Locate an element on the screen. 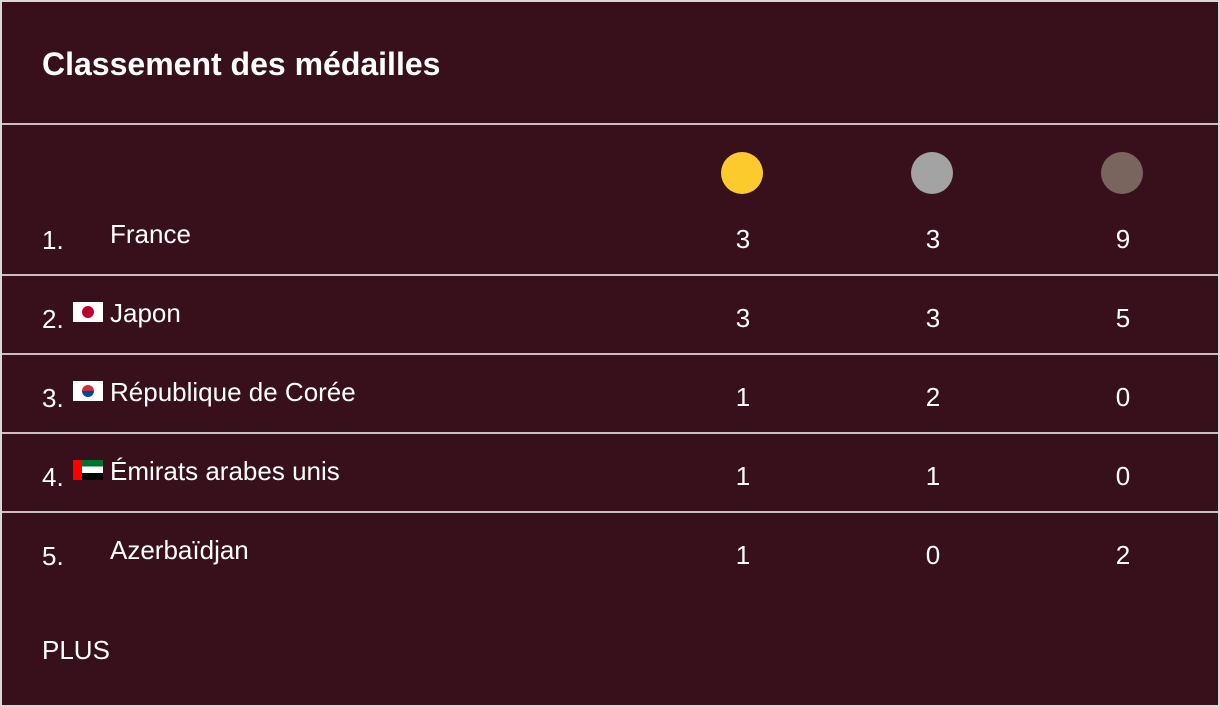 The width and height of the screenshot is (1220, 707). bronze-count: 9 is located at coordinates (1123, 239).